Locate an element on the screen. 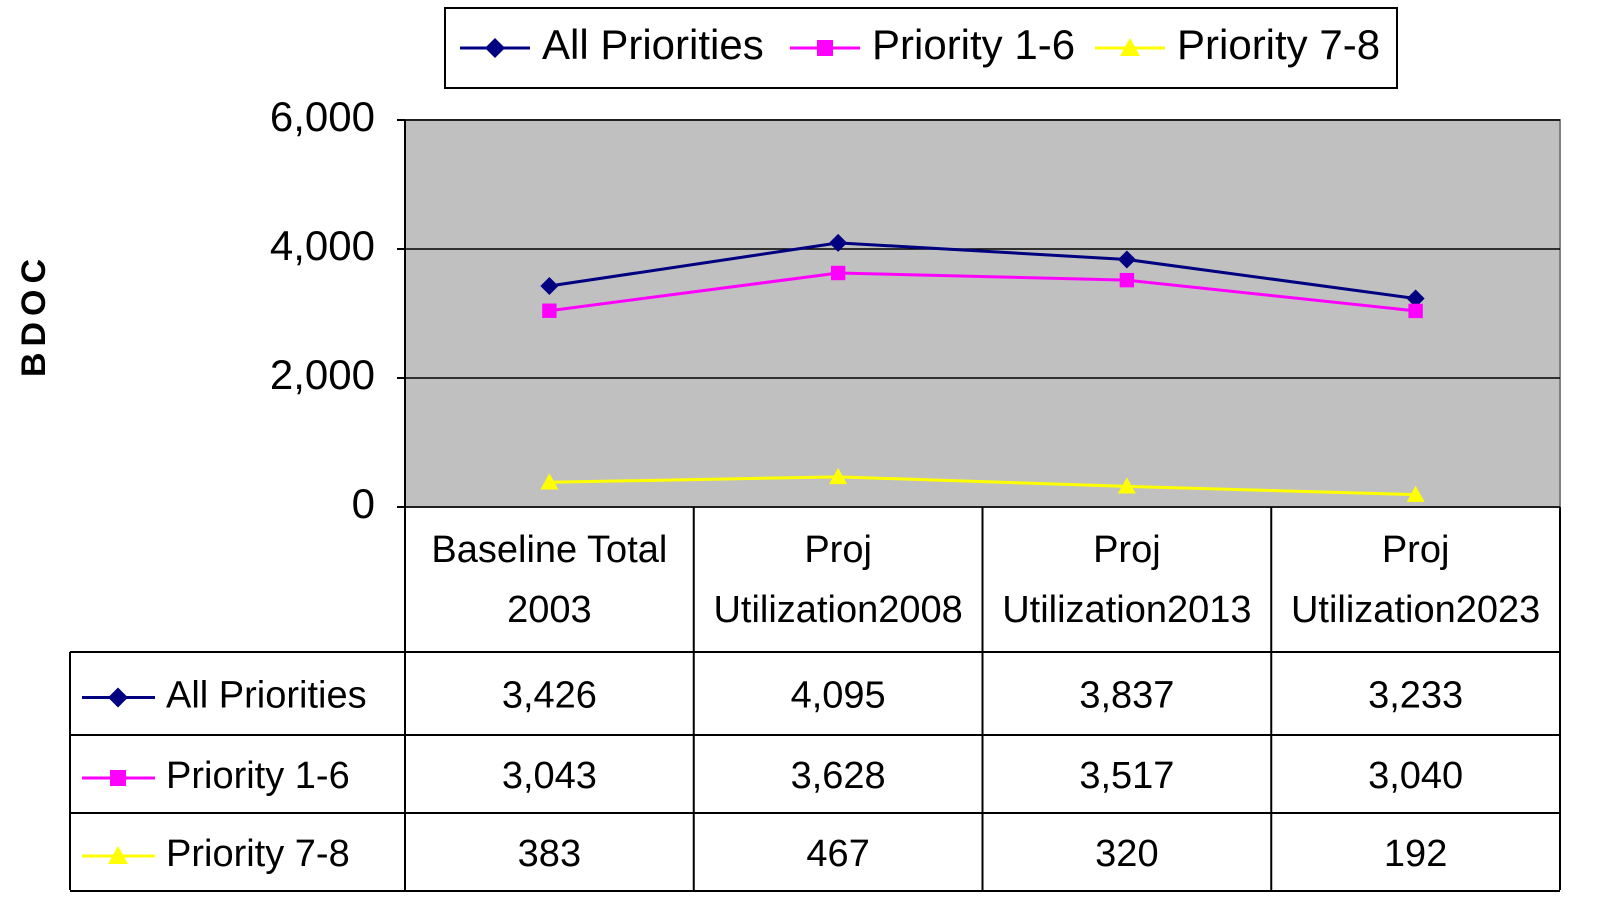  legend-label: Priority 7-8 is located at coordinates (1278, 44).